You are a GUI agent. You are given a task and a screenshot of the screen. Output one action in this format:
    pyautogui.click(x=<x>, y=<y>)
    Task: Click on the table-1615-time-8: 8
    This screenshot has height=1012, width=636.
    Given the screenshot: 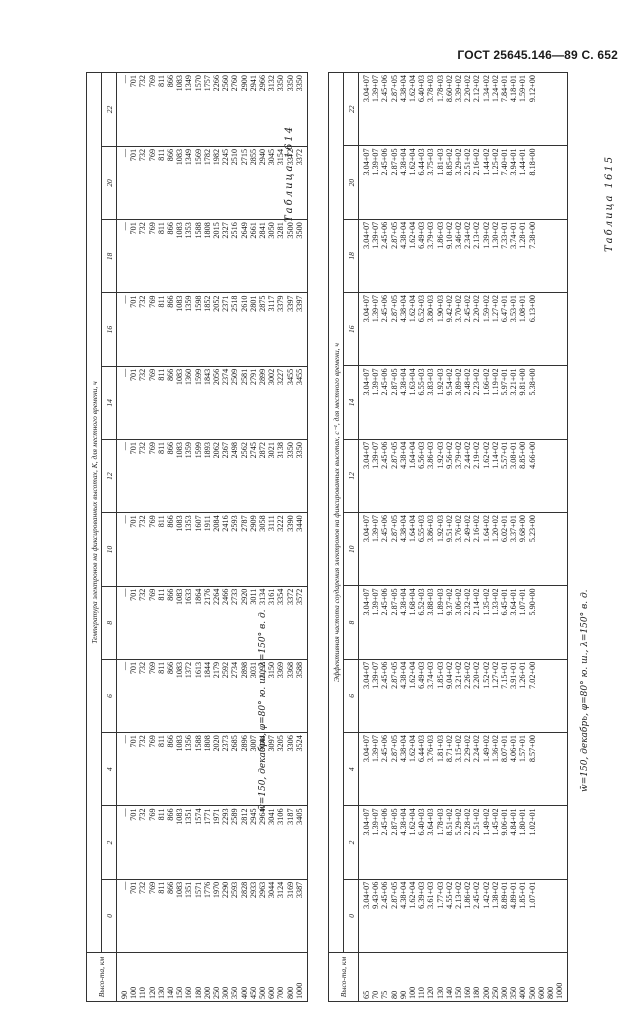 What is the action you would take?
    pyautogui.click(x=351, y=622)
    